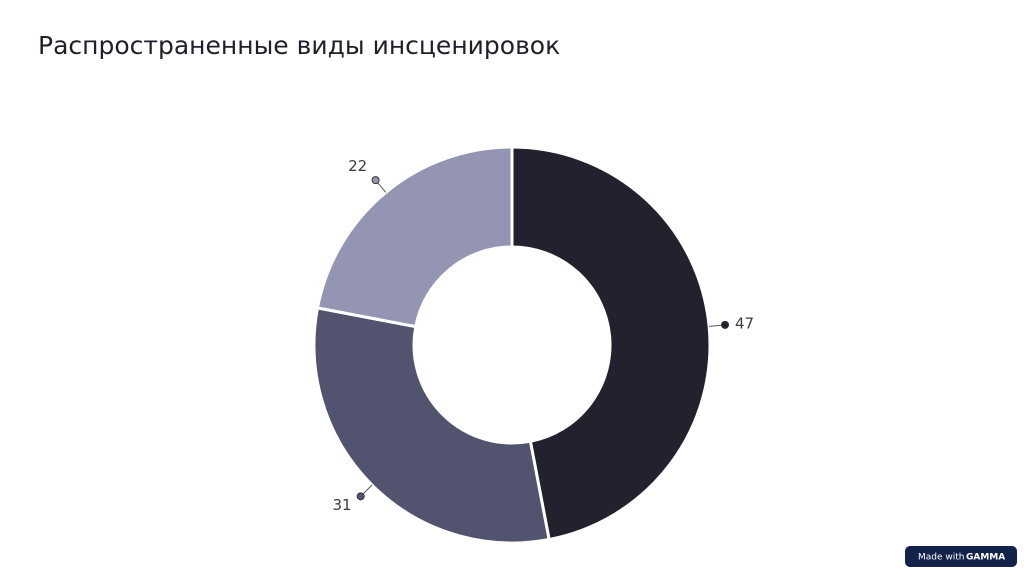  Describe the element at coordinates (985, 558) in the screenshot. I see `badge-brand: GAMMA` at that location.